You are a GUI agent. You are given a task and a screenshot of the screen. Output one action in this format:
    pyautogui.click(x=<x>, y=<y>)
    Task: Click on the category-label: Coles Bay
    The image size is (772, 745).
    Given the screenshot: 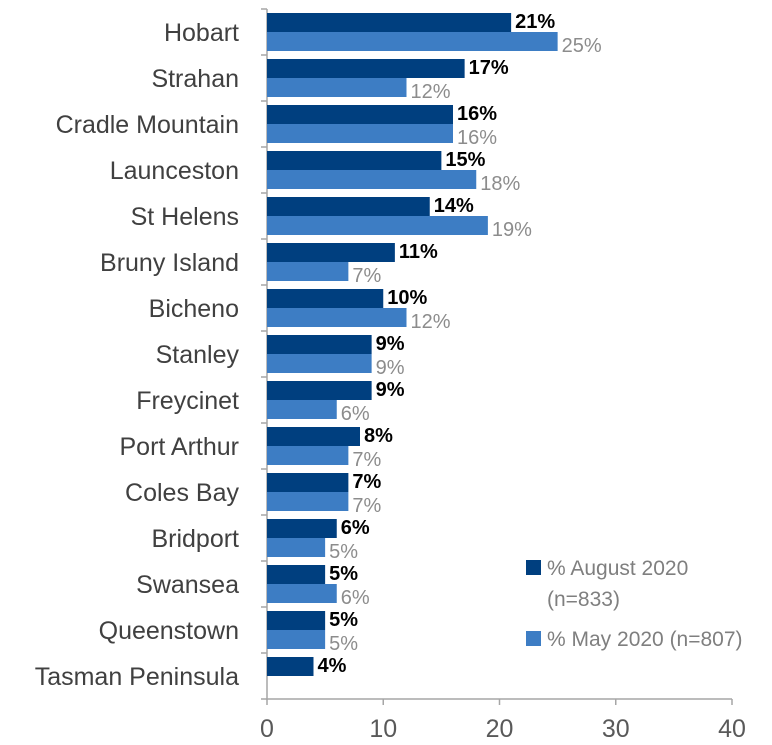 What is the action you would take?
    pyautogui.click(x=182, y=493)
    